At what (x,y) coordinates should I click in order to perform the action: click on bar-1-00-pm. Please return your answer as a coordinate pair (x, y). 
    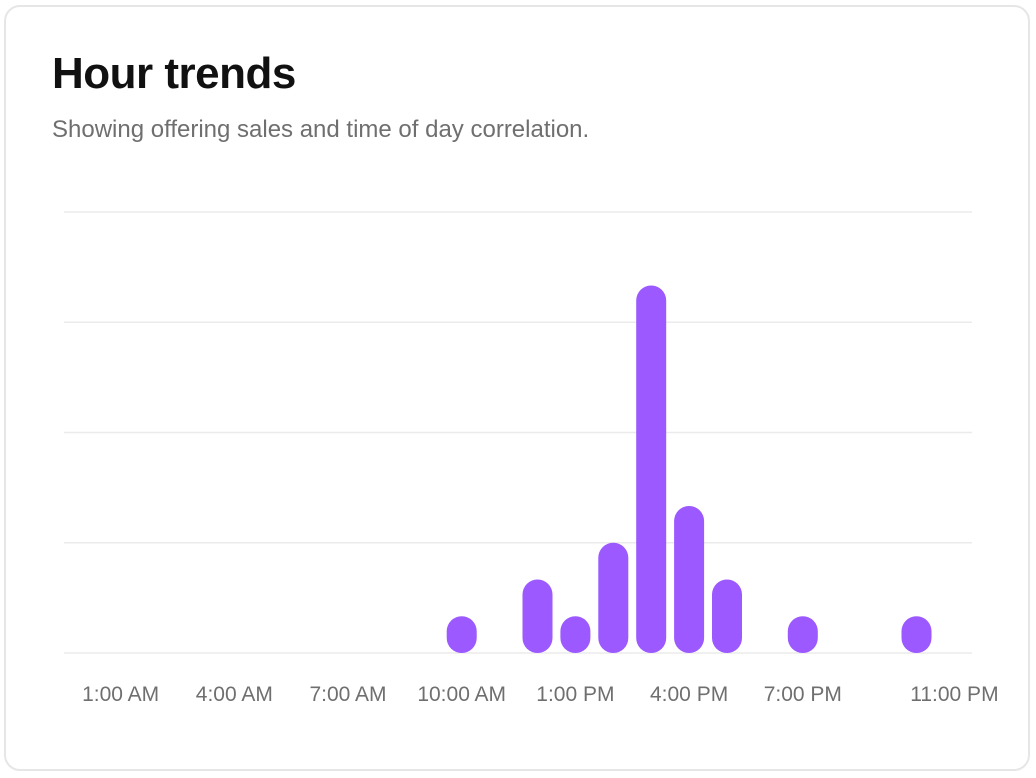
    Looking at the image, I should click on (575, 634).